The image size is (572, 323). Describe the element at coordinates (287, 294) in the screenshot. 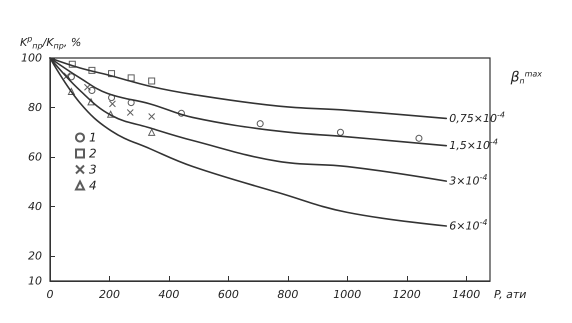

I see `x-tick-label: 800` at that location.